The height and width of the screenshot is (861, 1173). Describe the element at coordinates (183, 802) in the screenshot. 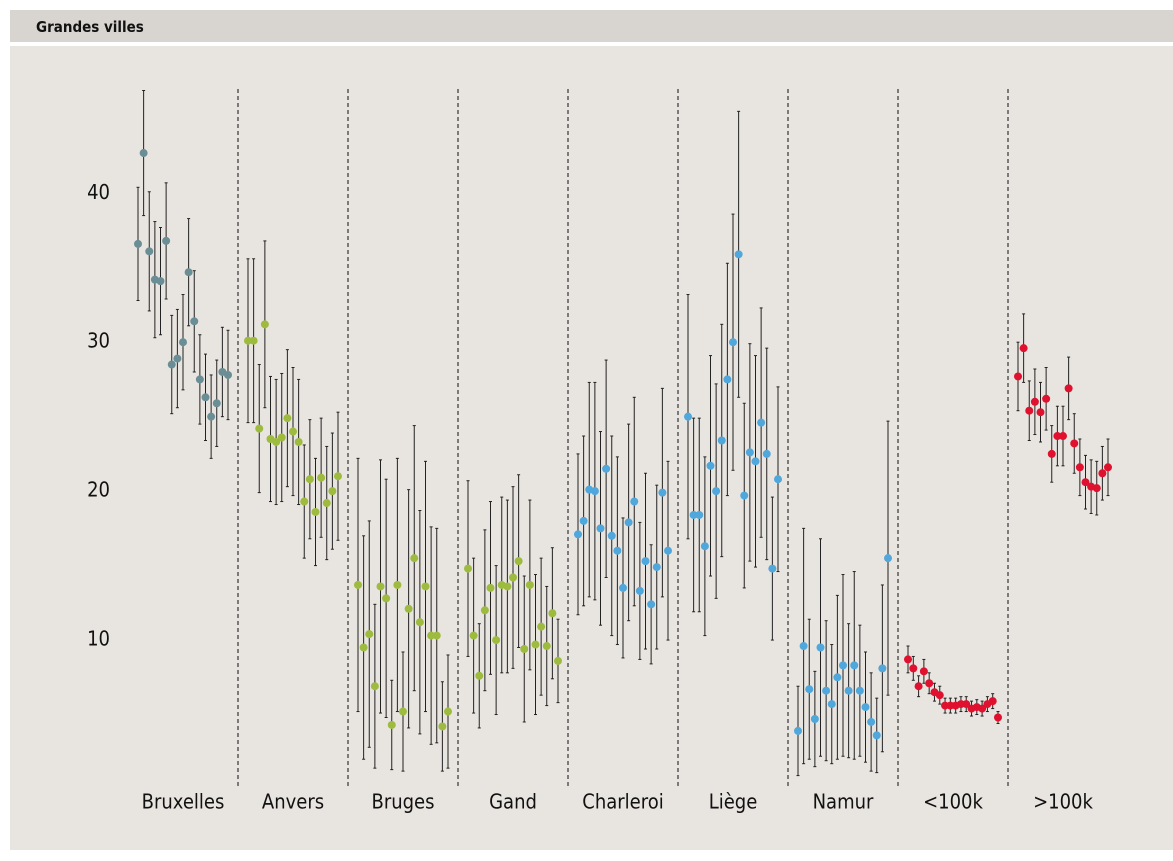

I see `x-tick-label: Bruxelles` at that location.